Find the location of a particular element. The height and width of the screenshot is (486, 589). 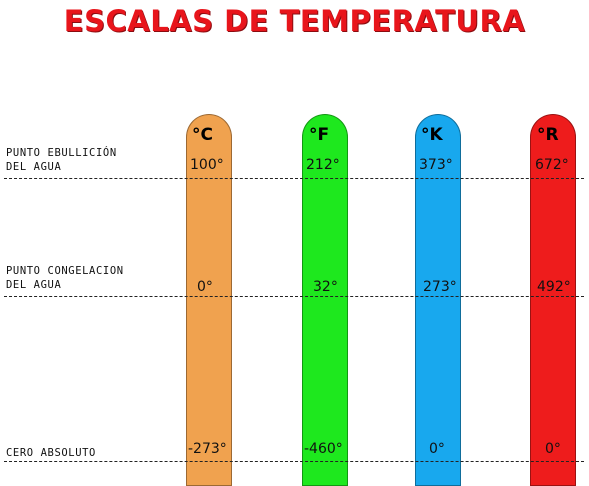

celsius-unit: °C is located at coordinates (202, 135).